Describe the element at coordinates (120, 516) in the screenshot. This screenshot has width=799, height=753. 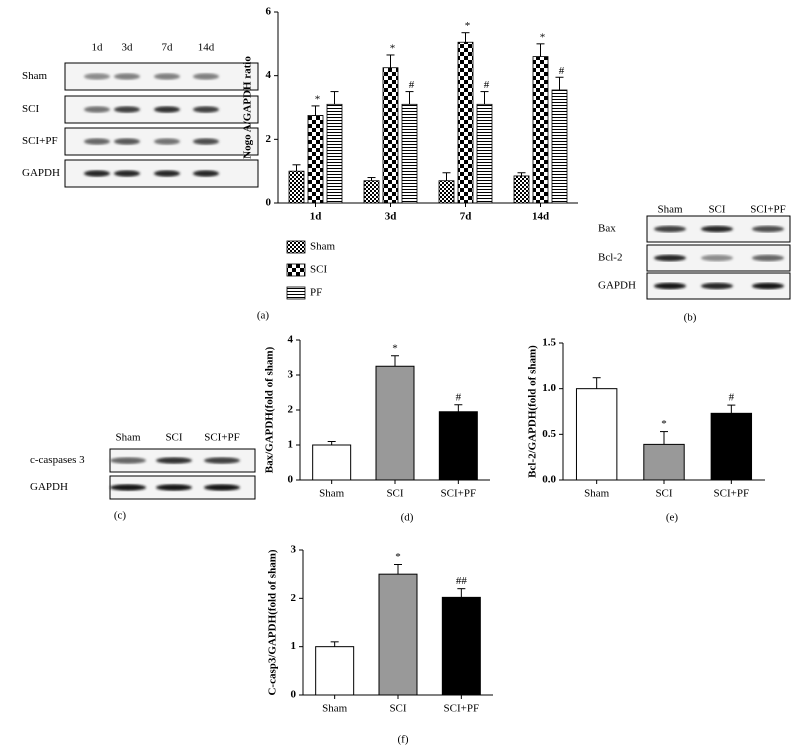
I see `panel-caption: (c)` at that location.